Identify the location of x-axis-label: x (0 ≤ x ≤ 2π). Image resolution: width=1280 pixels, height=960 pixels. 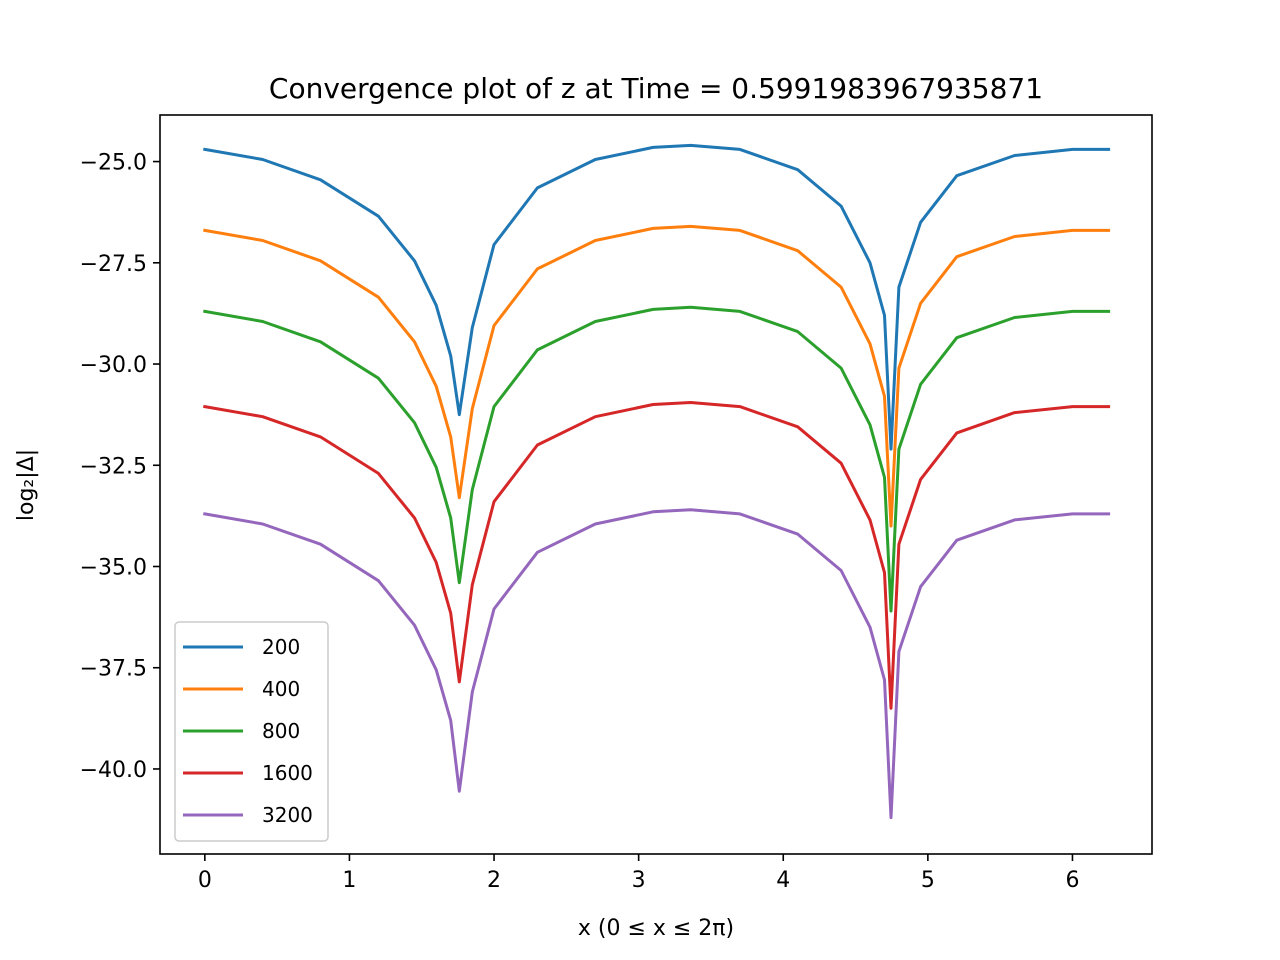
(656, 928).